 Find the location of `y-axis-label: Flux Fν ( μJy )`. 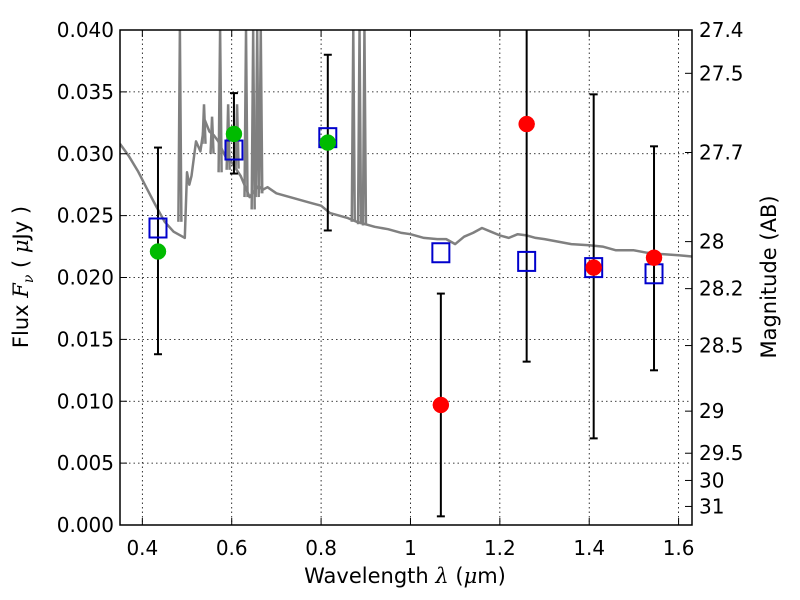

y-axis-label: Flux Fν ( μJy ) is located at coordinates (23, 277).